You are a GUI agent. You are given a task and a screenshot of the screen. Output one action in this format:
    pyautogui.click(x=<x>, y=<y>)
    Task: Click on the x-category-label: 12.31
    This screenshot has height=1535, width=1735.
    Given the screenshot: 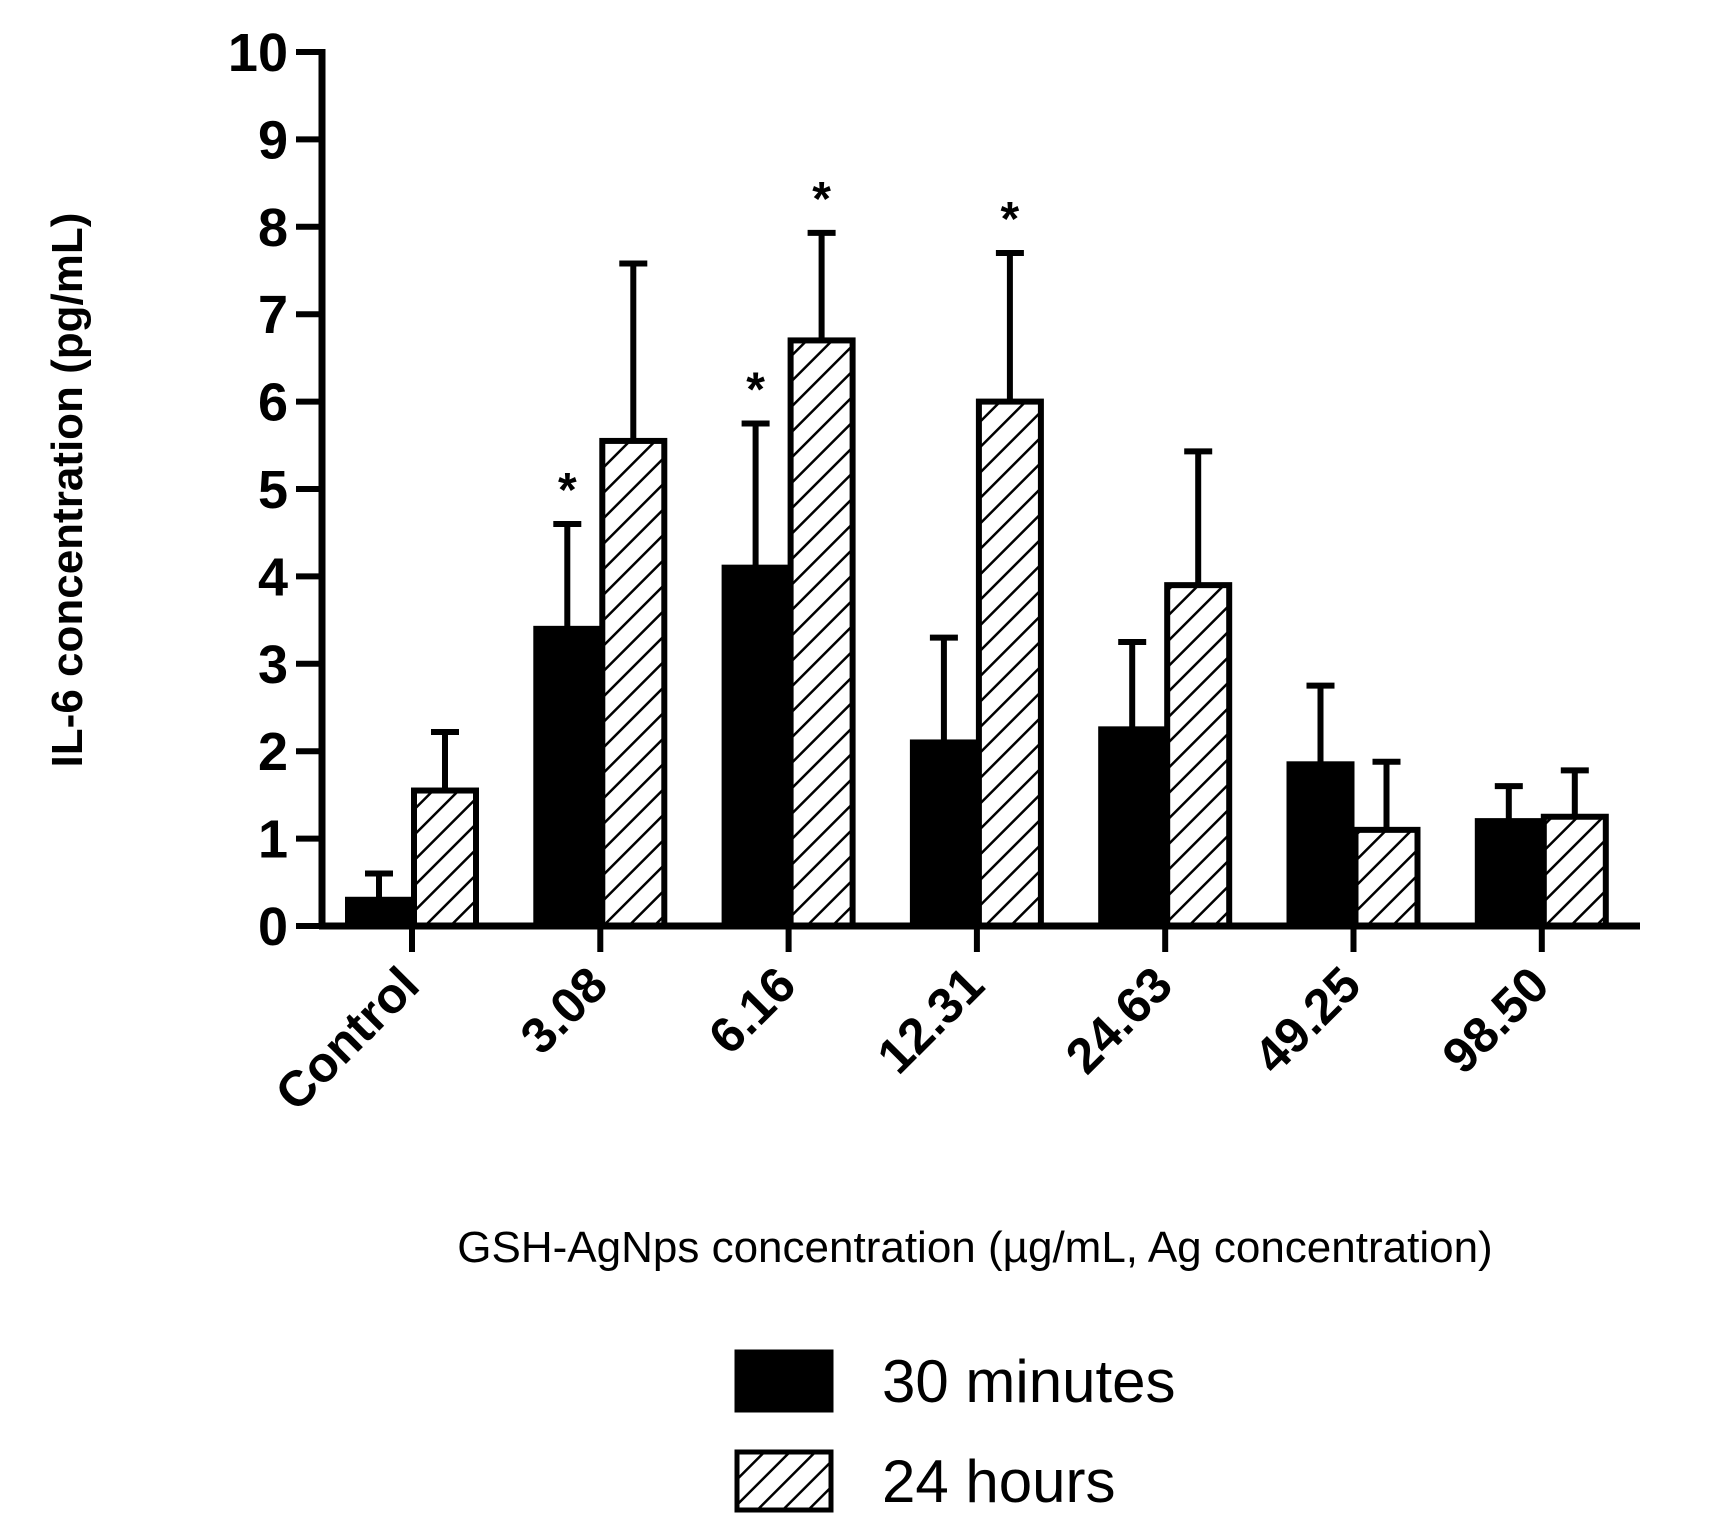 What is the action you would take?
    pyautogui.click(x=931, y=1020)
    